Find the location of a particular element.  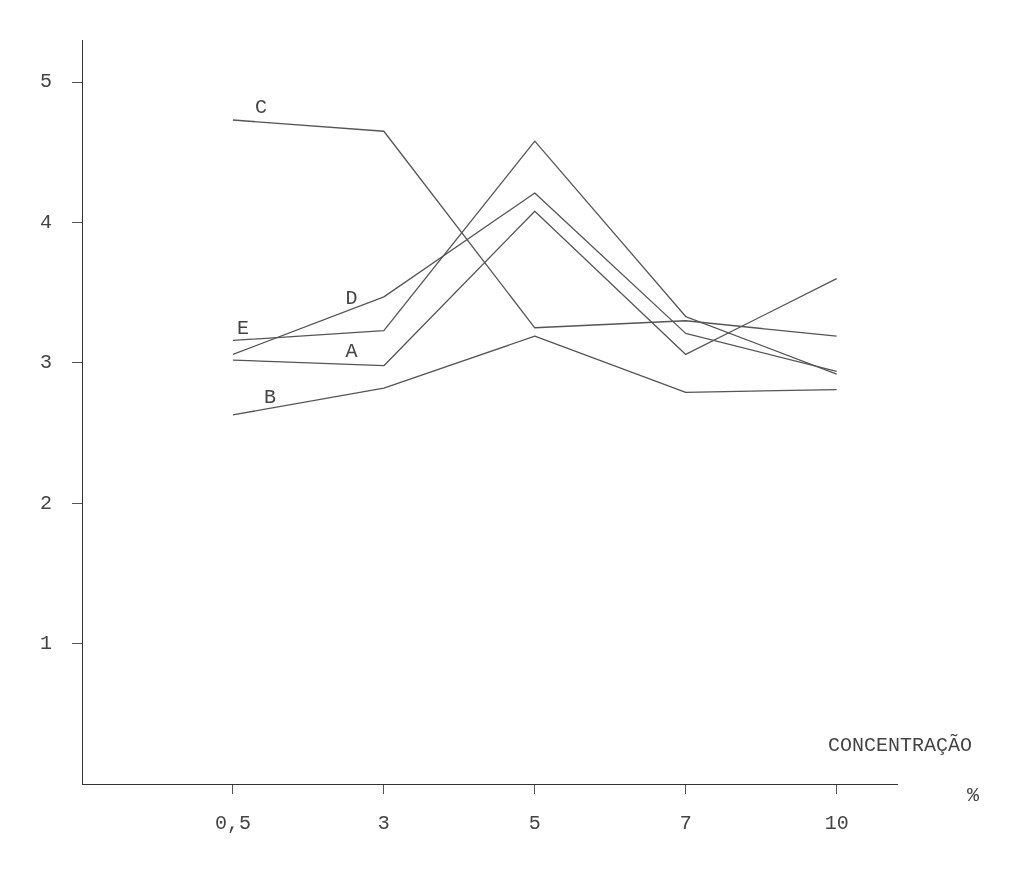

y-tick-label: 4 is located at coordinates (45, 222).